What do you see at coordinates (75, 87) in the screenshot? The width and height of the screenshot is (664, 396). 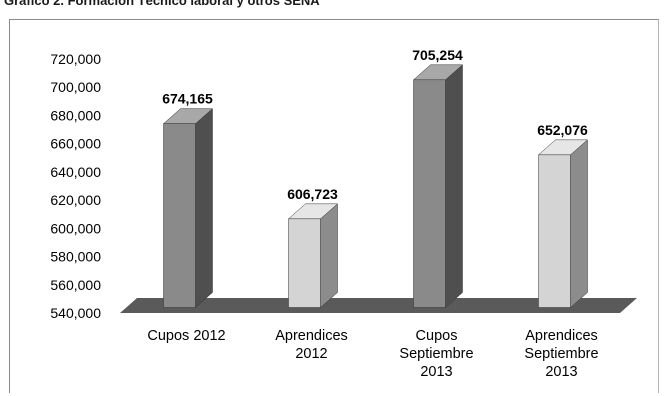 I see `y-tick-label: 700,000` at bounding box center [75, 87].